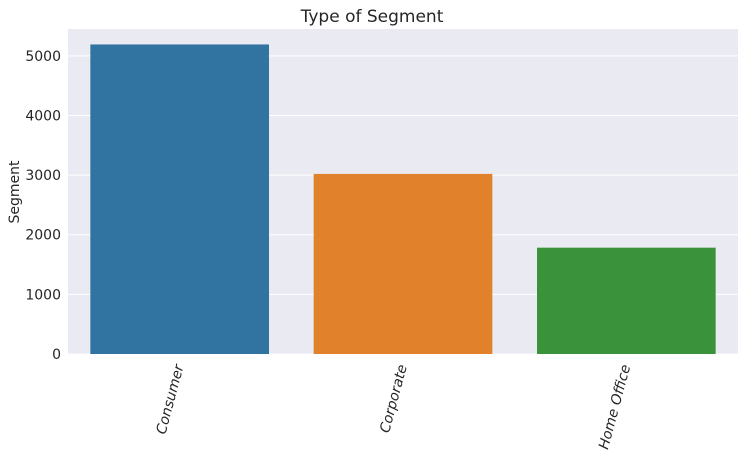  What do you see at coordinates (394, 399) in the screenshot?
I see `x-tick-label: Corporate` at bounding box center [394, 399].